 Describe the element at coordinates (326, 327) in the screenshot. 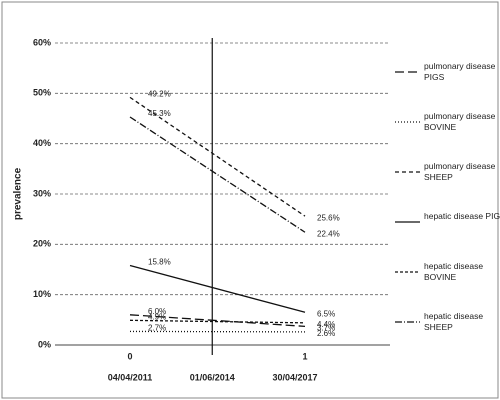

I see `data-label: 3.7%` at that location.